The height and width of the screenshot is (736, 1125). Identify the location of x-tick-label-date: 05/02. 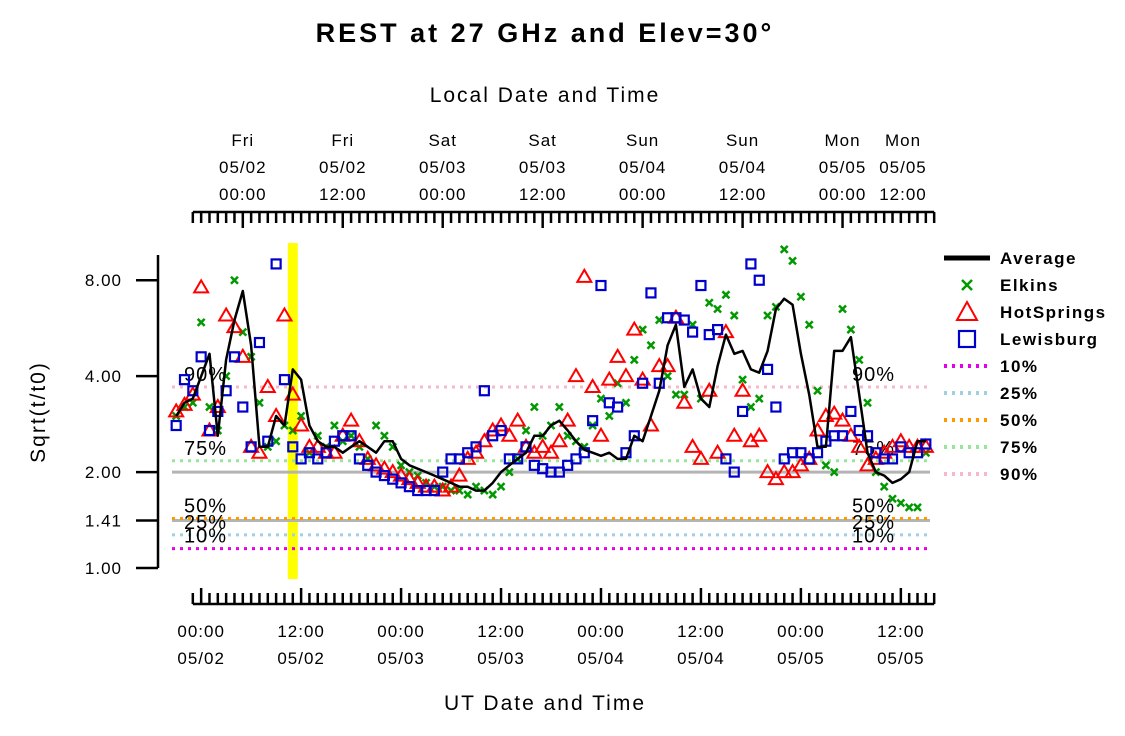
(201, 658).